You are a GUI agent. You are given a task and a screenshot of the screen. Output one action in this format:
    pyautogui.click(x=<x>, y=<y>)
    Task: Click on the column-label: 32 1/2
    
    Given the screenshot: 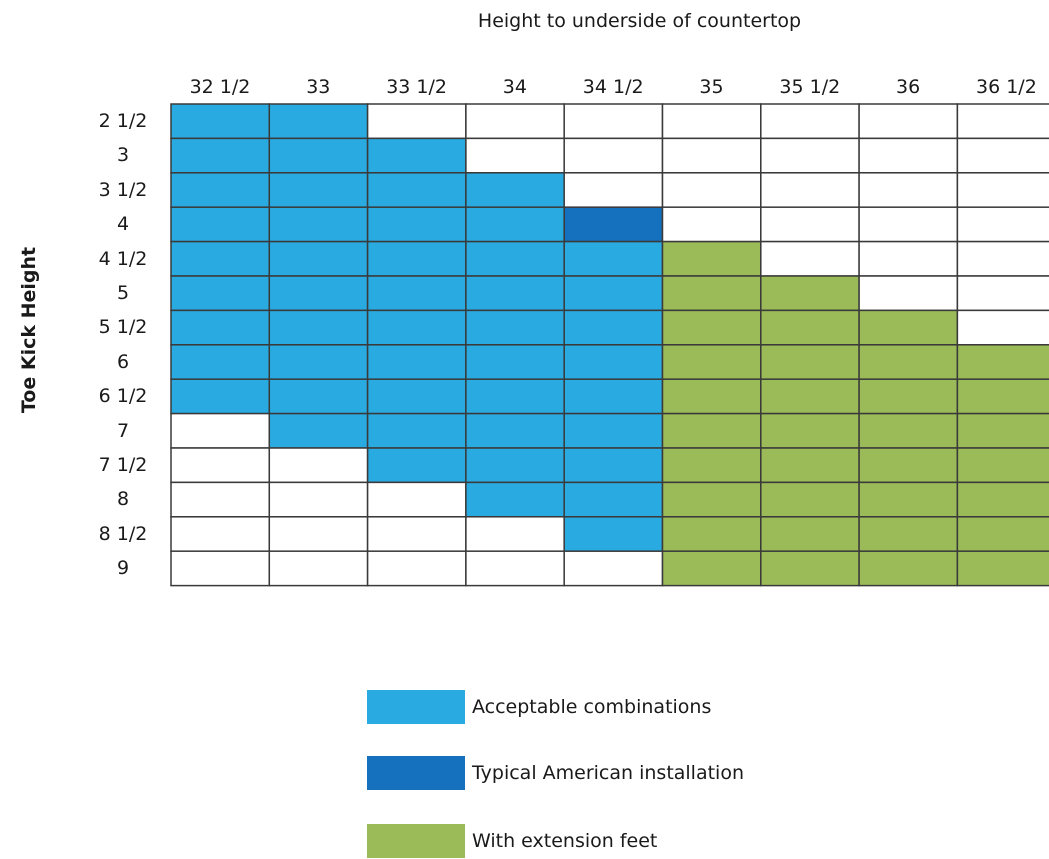 What is the action you would take?
    pyautogui.click(x=220, y=87)
    